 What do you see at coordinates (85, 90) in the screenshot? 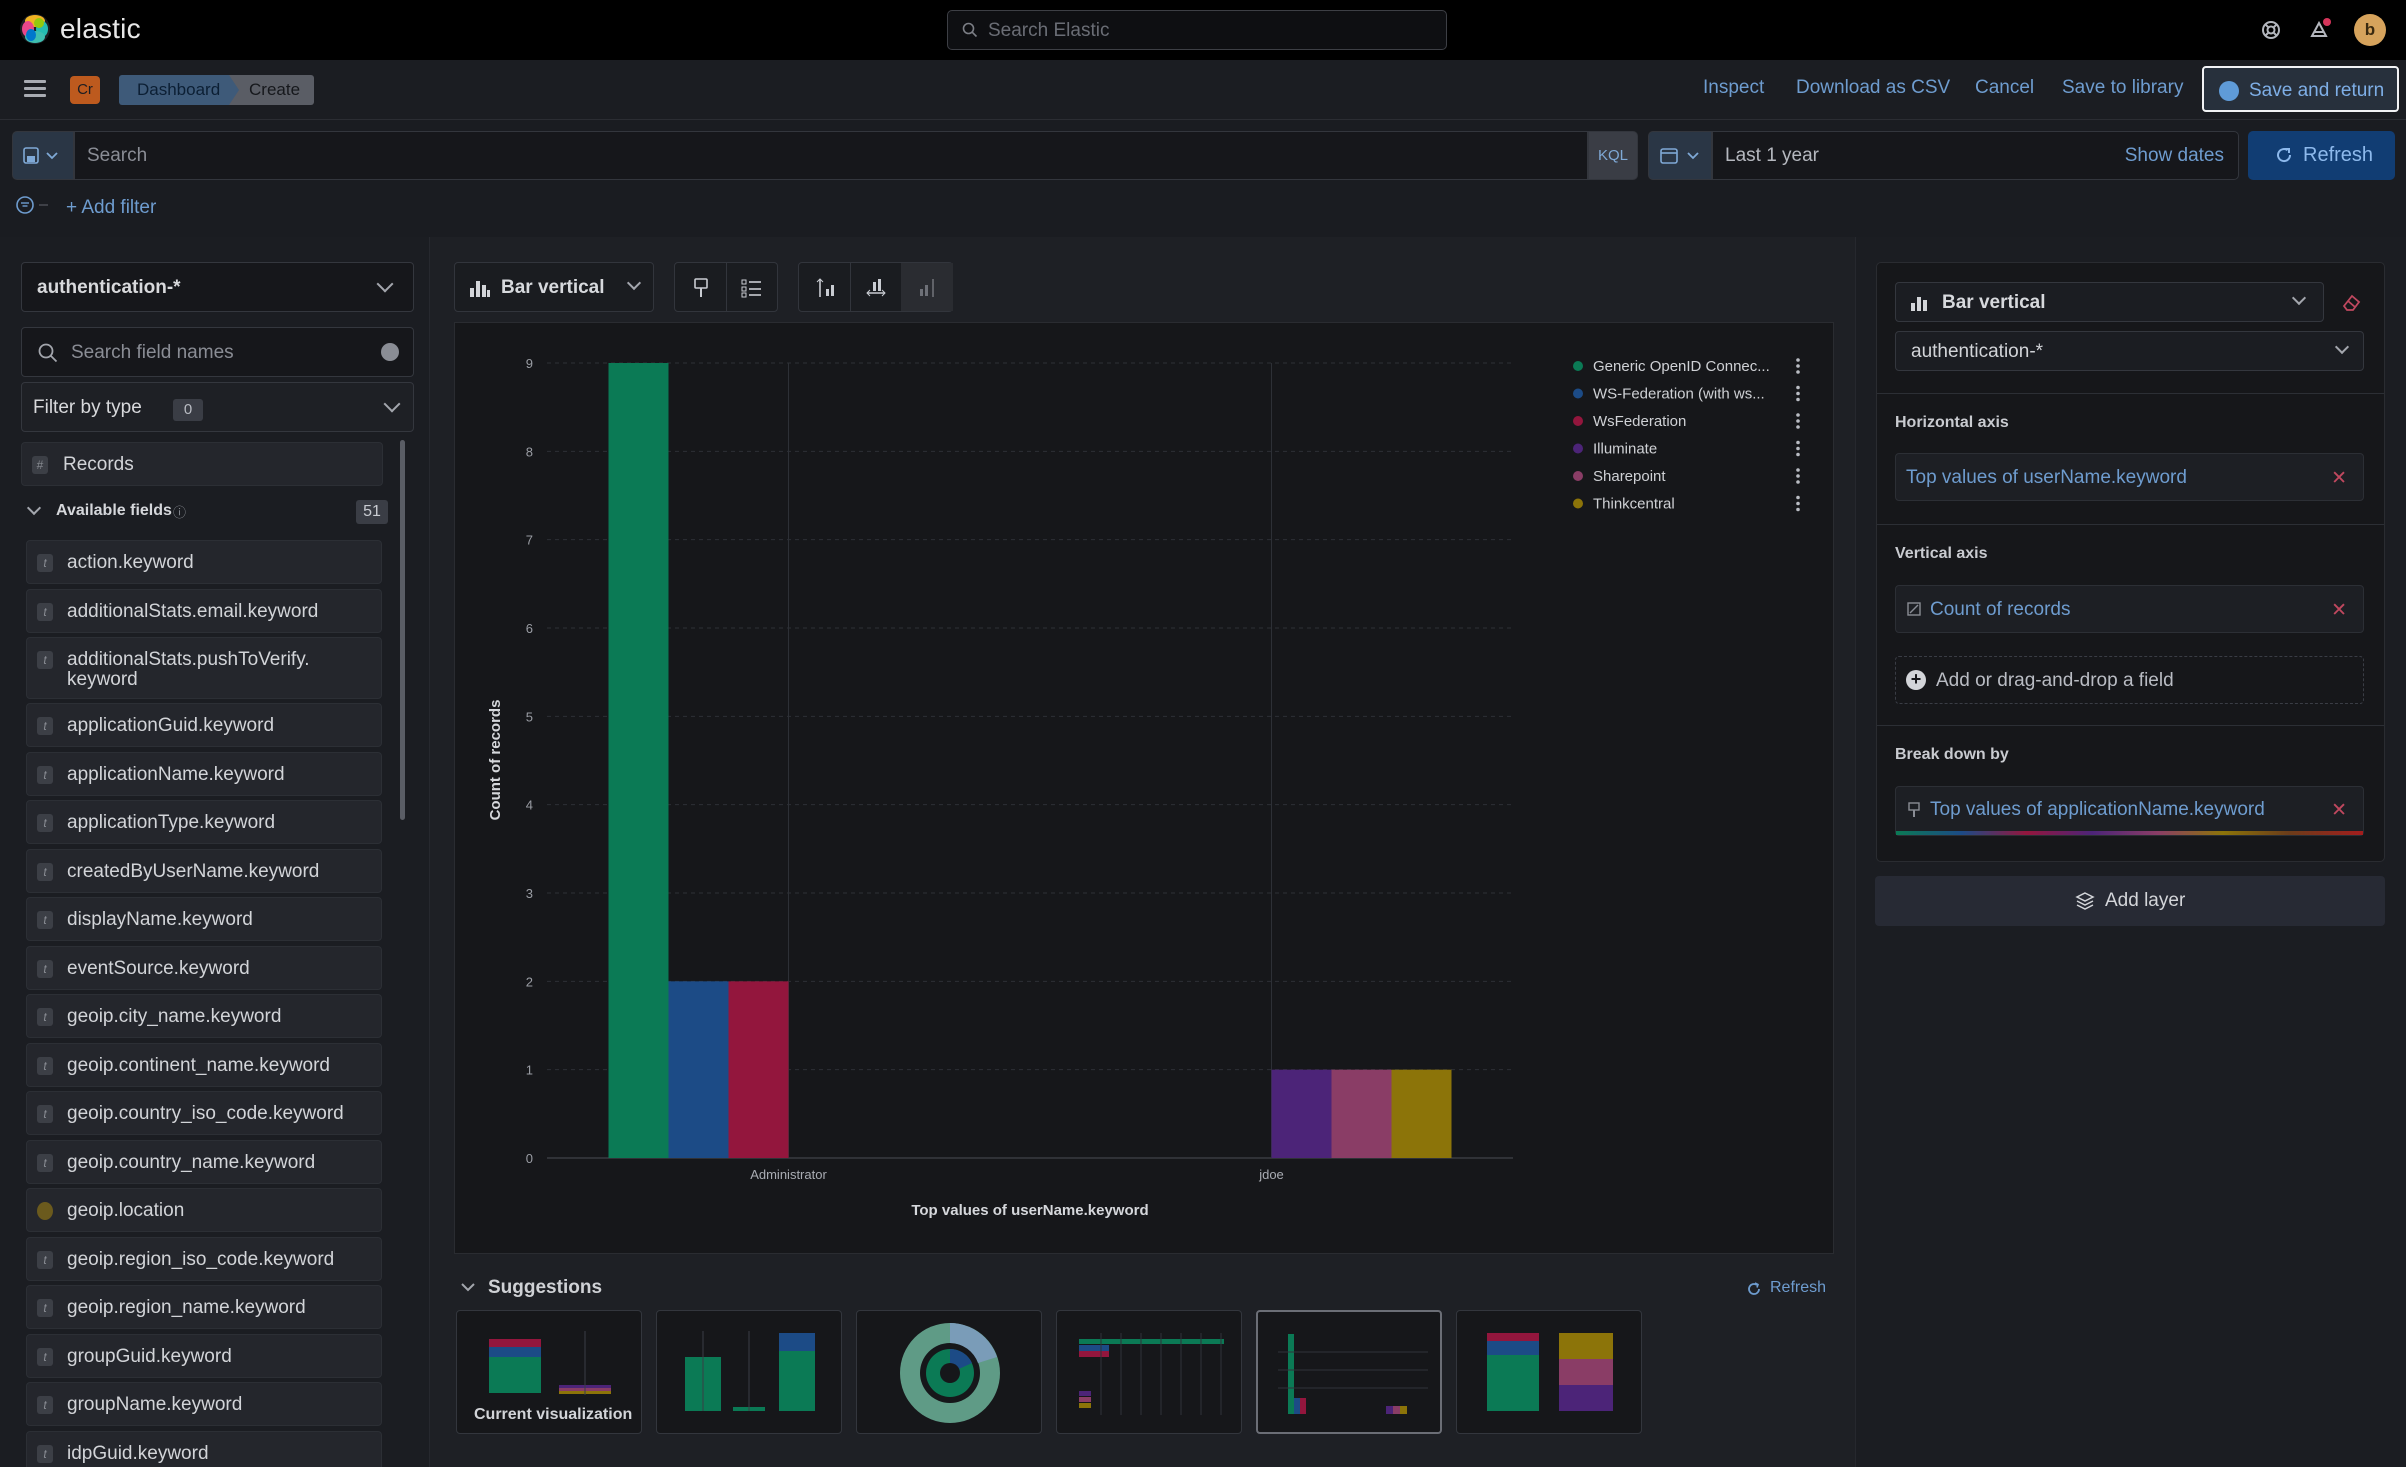
I see `space-avatar: Cr` at bounding box center [85, 90].